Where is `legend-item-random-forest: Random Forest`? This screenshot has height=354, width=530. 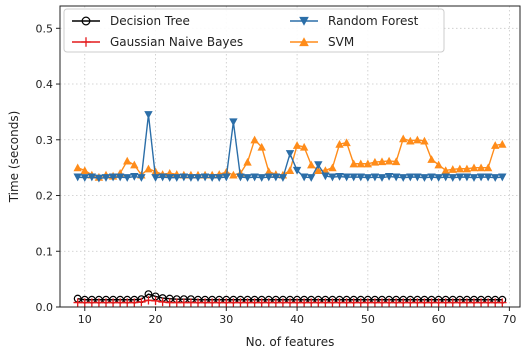
legend-item-random-forest: Random Forest is located at coordinates (354, 21).